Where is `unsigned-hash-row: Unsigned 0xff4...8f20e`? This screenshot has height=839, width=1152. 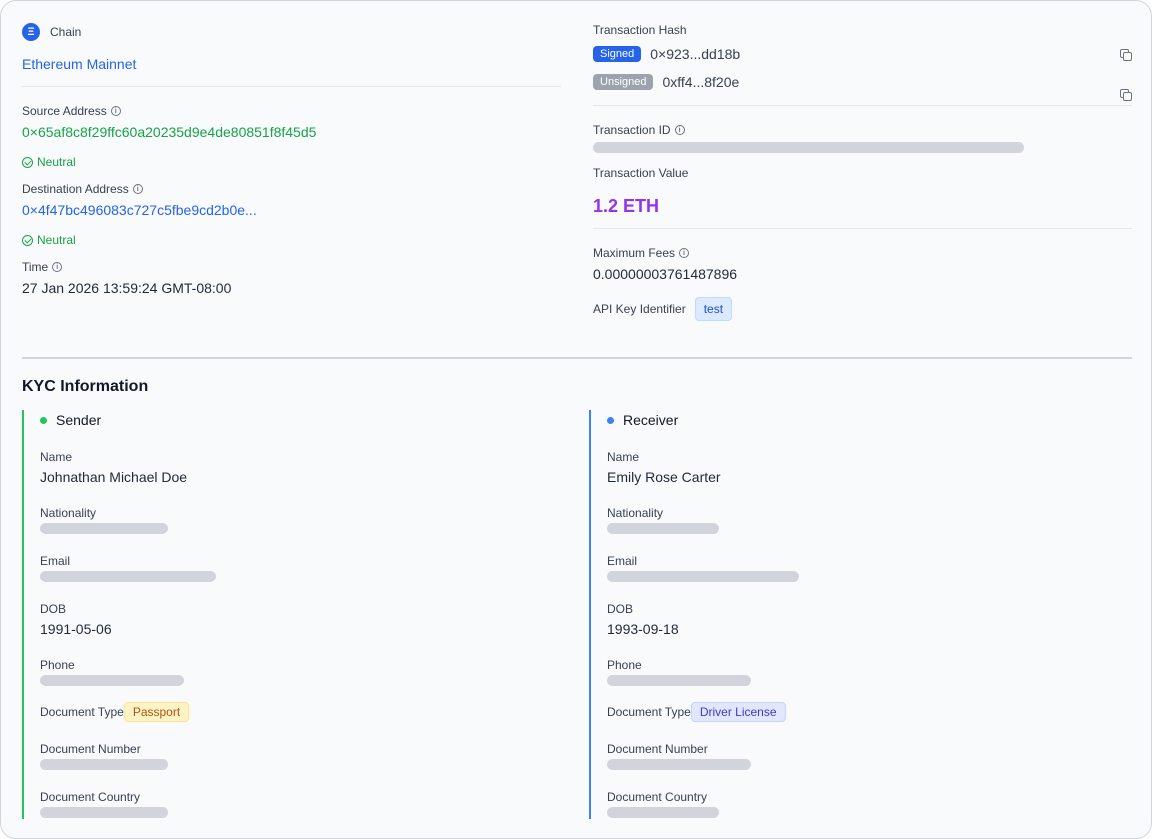 unsigned-hash-row: Unsigned 0xff4...8f20e is located at coordinates (666, 82).